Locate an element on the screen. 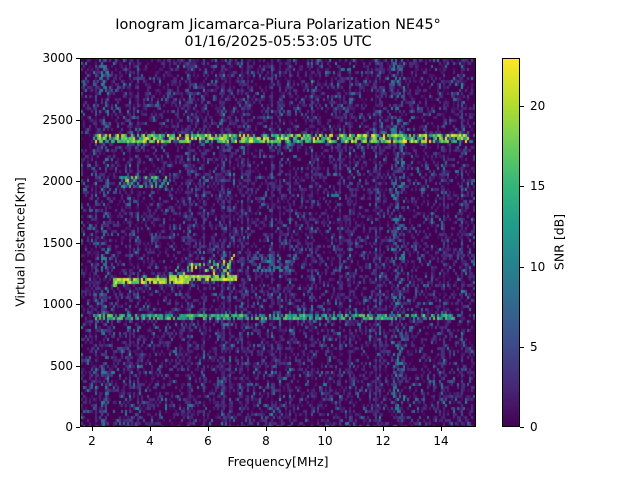 The image size is (640, 480). x-tick-label: 12 is located at coordinates (383, 441).